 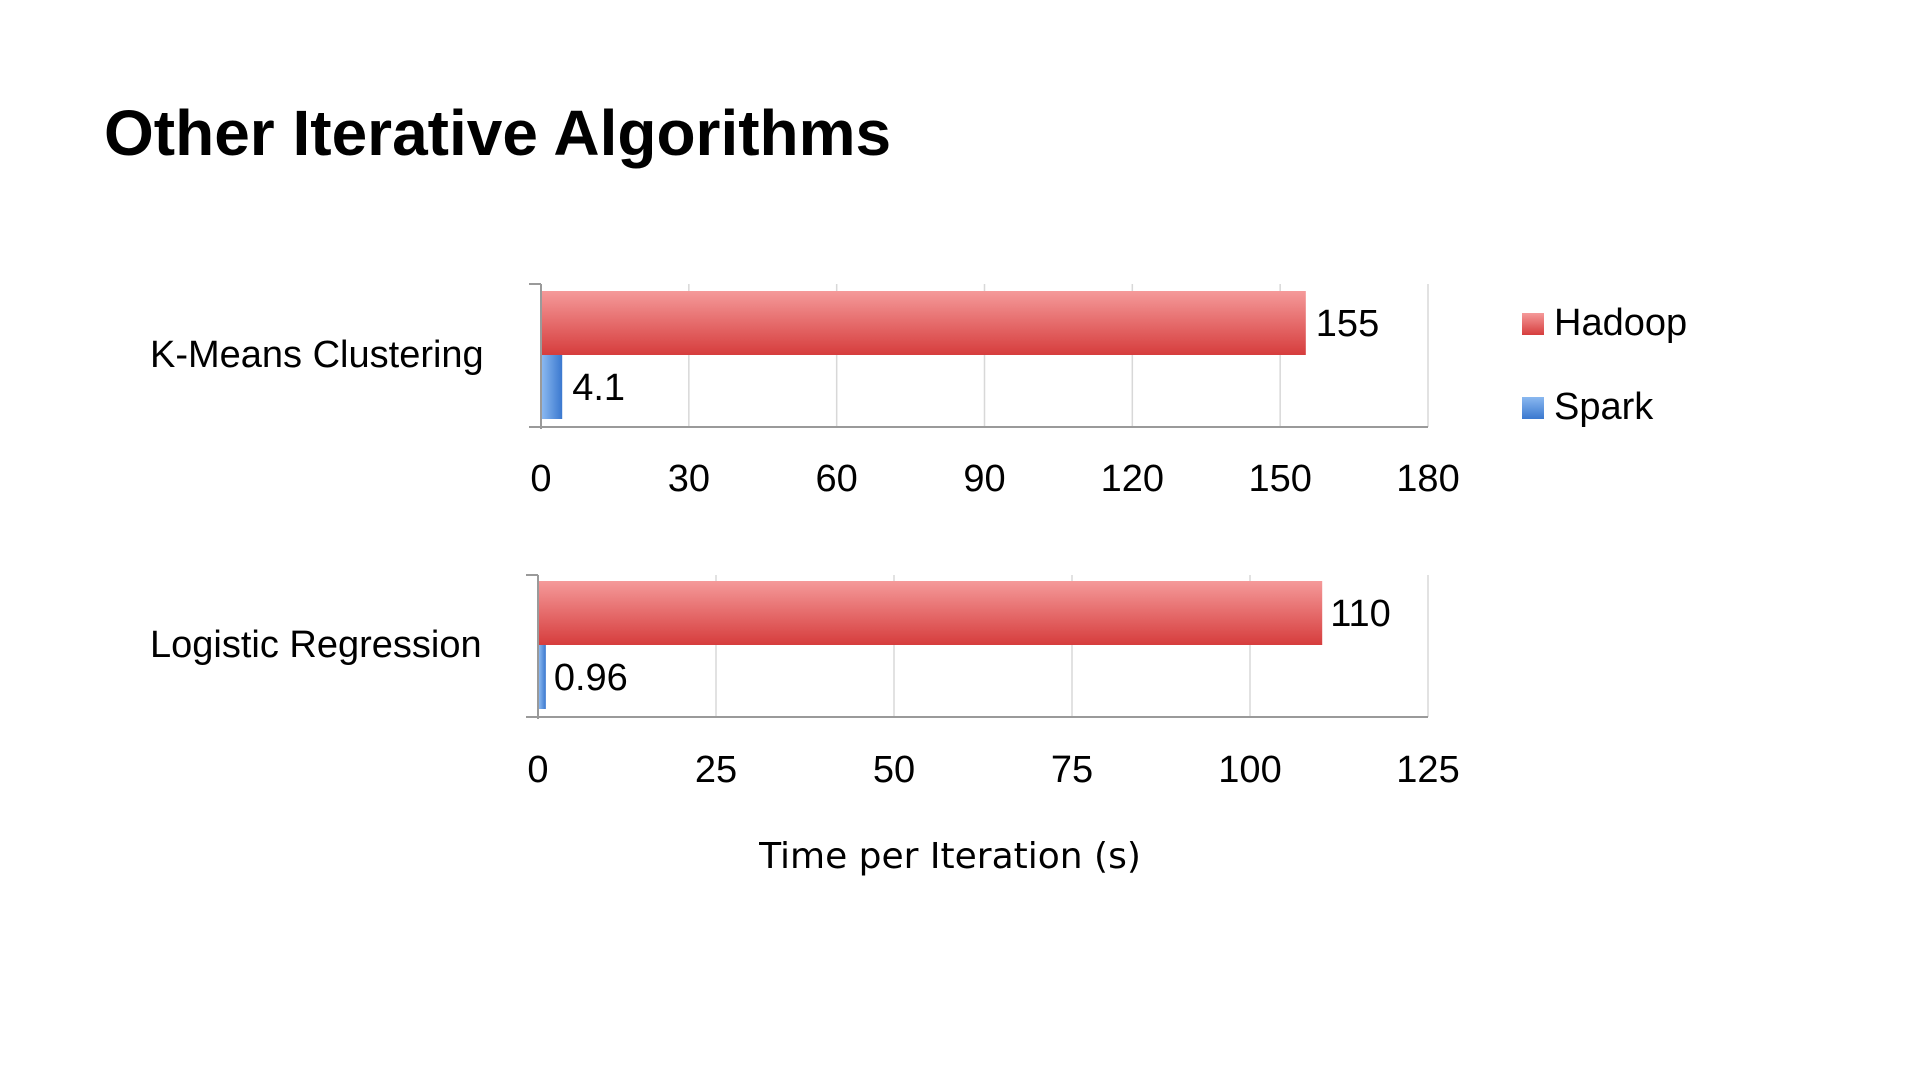 What do you see at coordinates (689, 479) in the screenshot?
I see `chart1-tick-label: 30` at bounding box center [689, 479].